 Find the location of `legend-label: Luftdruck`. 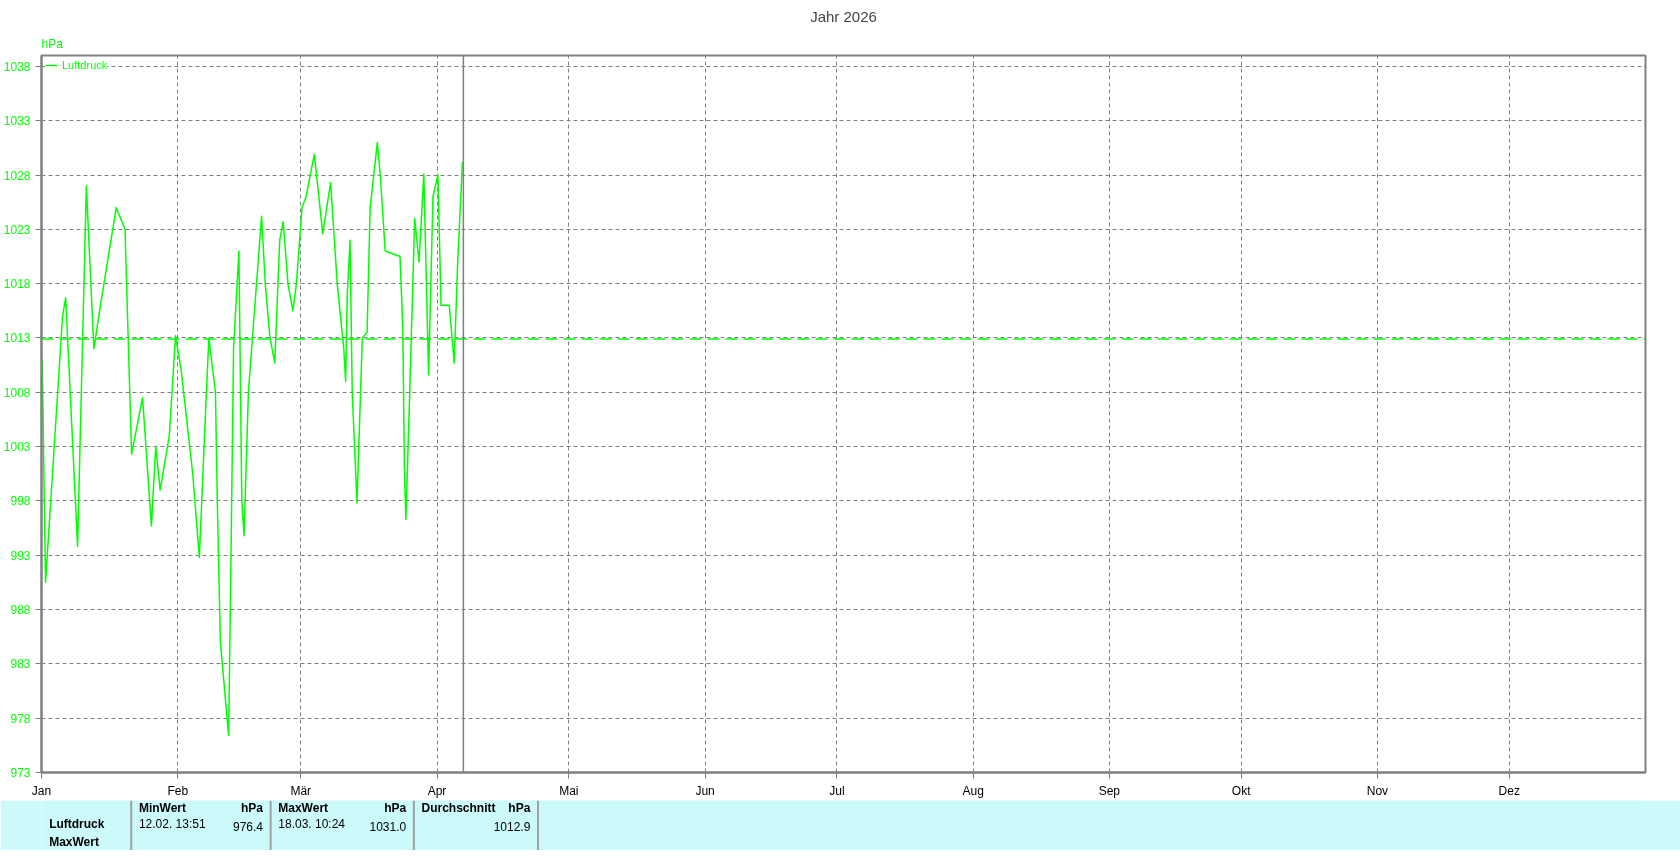

legend-label: Luftdruck is located at coordinates (85, 65).